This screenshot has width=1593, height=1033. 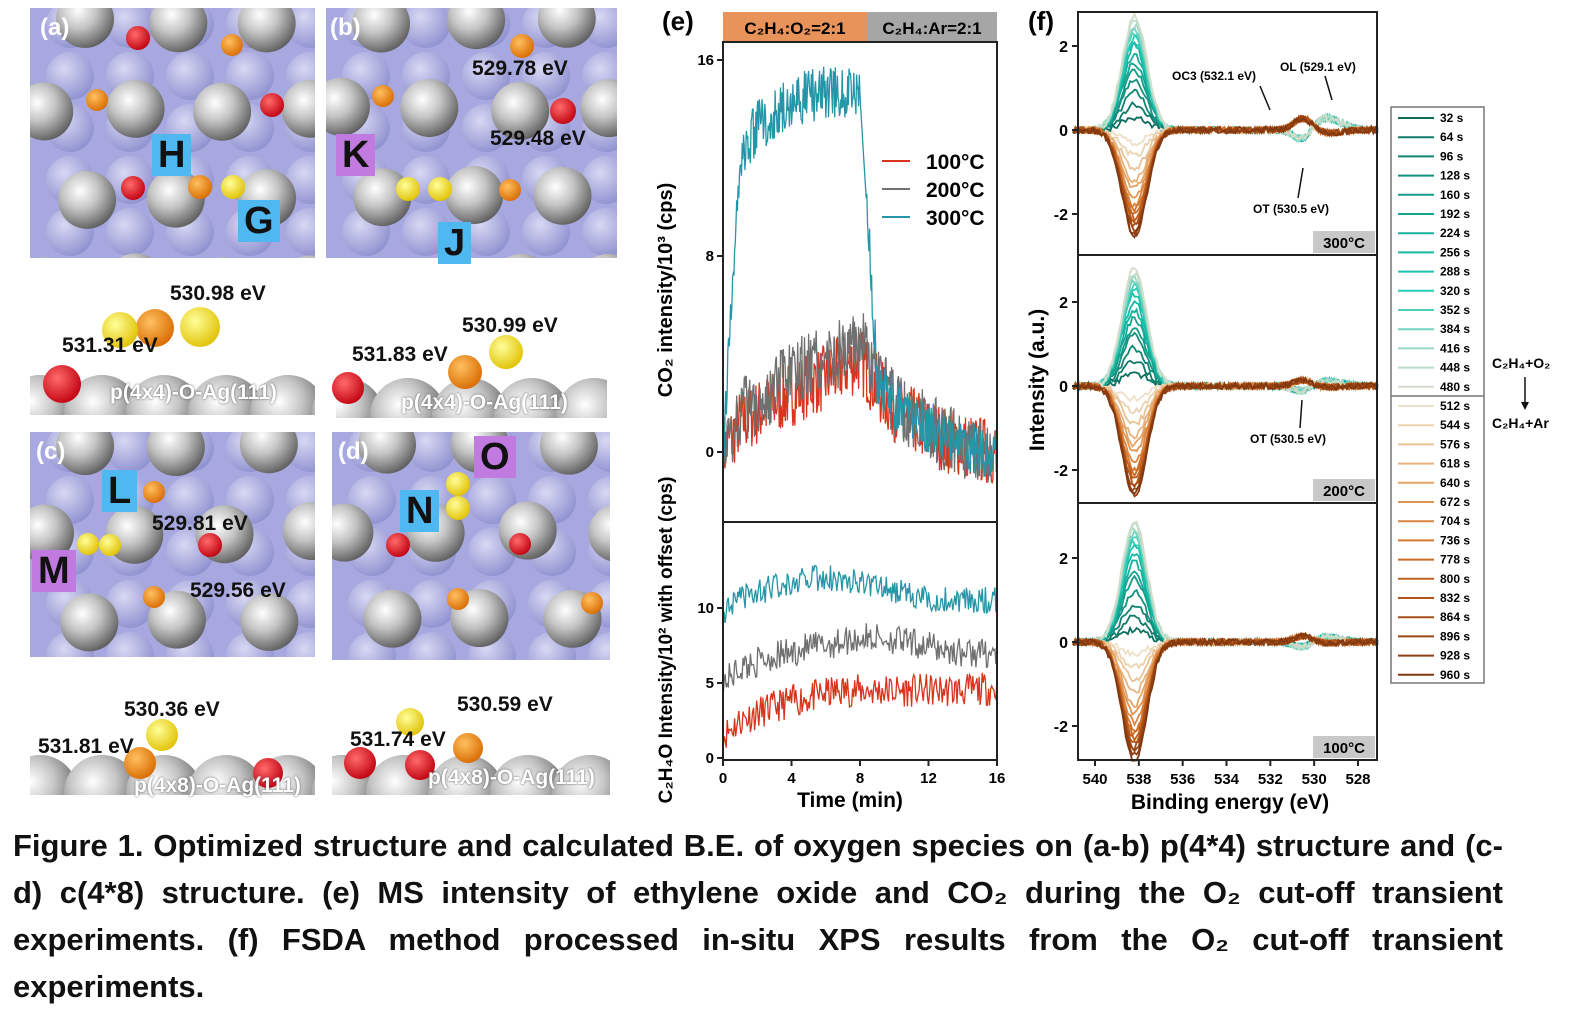 What do you see at coordinates (1455, 464) in the screenshot?
I see `legend-label: 618 s` at bounding box center [1455, 464].